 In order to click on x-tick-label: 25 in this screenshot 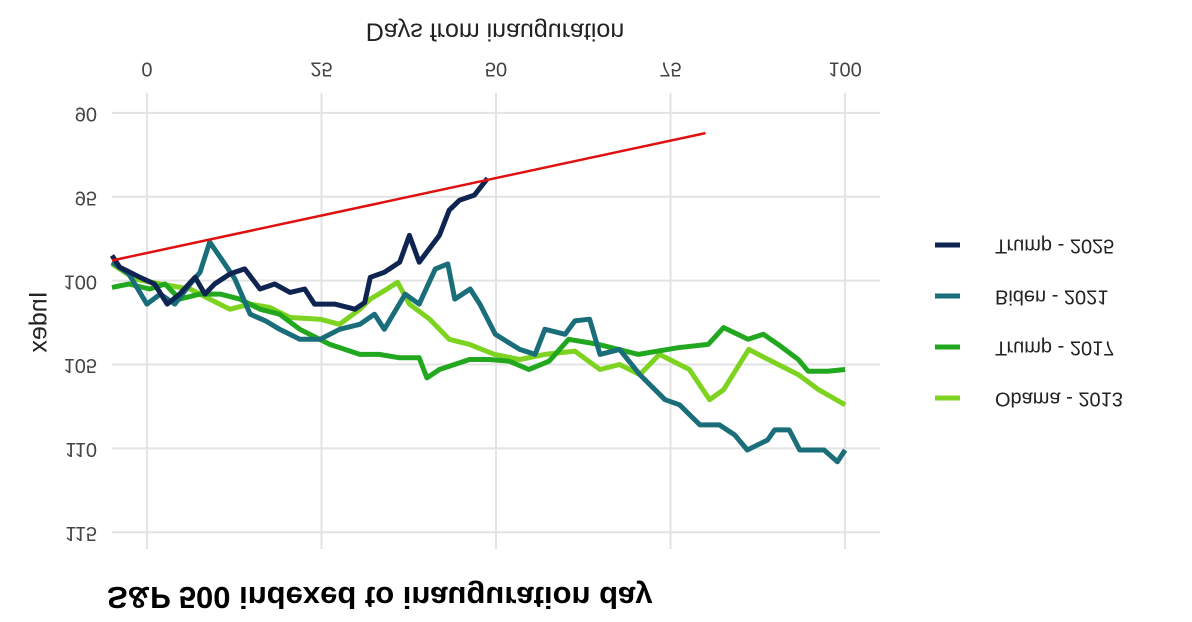, I will do `click(321, 69)`.